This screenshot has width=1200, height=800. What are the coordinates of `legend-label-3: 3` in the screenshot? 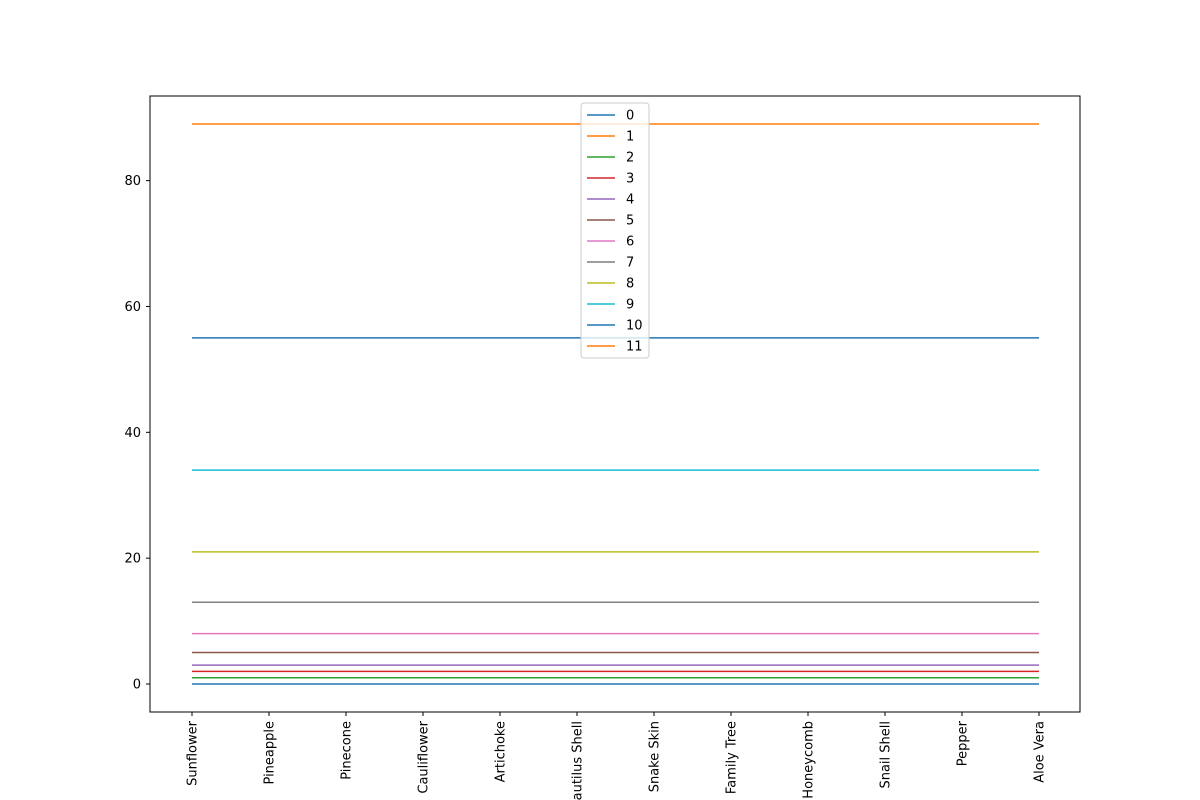 It's located at (630, 179).